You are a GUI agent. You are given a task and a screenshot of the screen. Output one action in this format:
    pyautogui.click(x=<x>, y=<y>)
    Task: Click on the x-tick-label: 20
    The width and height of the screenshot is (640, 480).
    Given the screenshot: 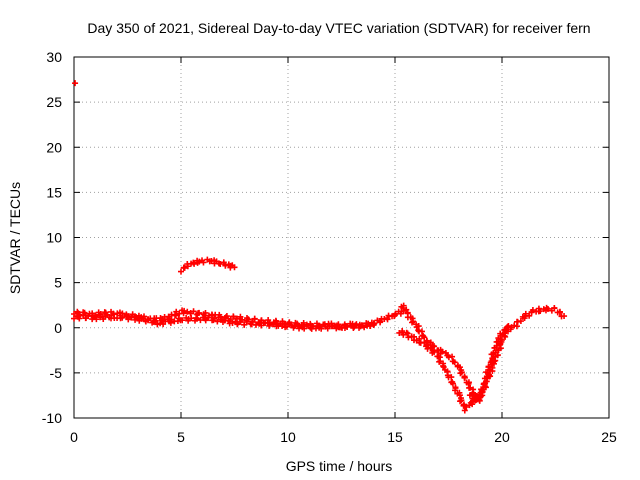 What is the action you would take?
    pyautogui.click(x=502, y=437)
    